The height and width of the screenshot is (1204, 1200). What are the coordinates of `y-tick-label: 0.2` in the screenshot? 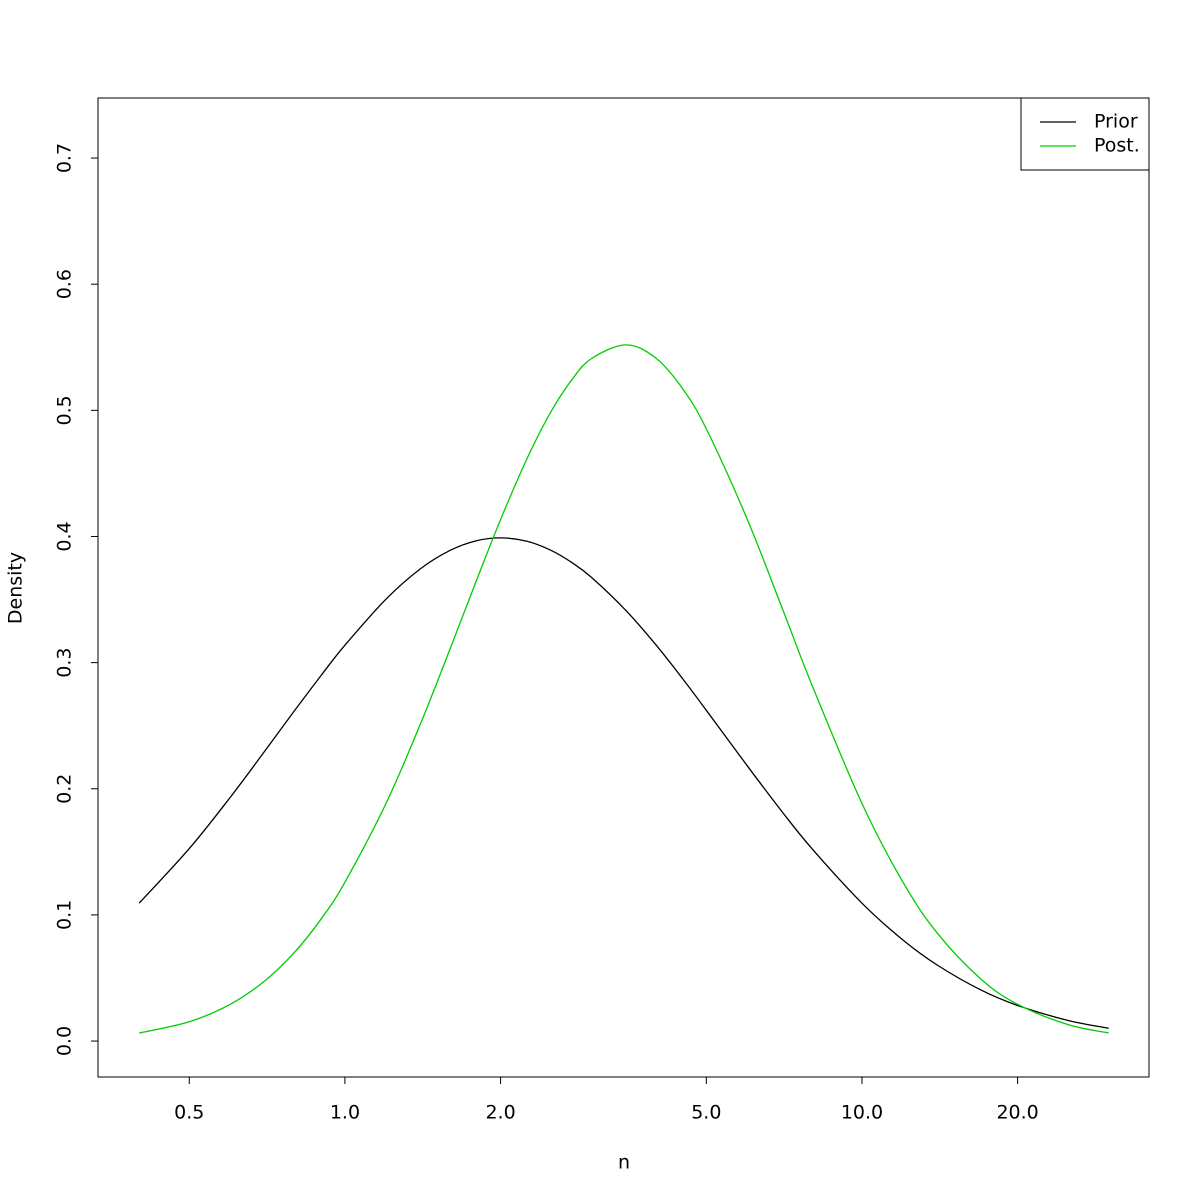 It's located at (65, 789).